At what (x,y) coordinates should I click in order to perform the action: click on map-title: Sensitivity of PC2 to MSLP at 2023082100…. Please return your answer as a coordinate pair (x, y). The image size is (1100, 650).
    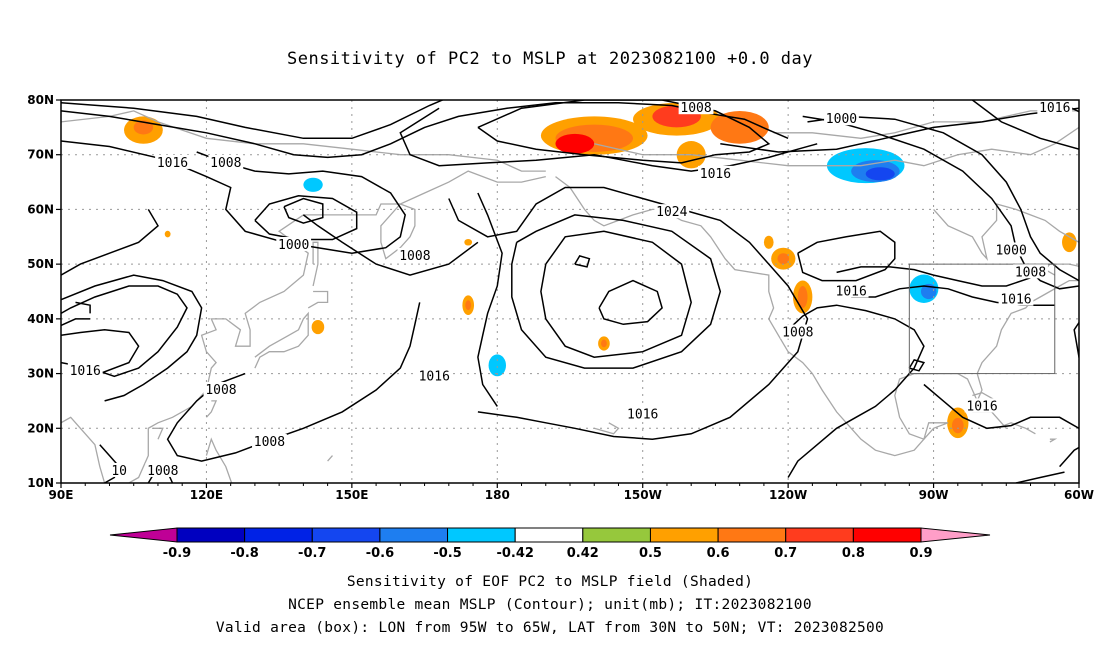
    Looking at the image, I should click on (549, 59).